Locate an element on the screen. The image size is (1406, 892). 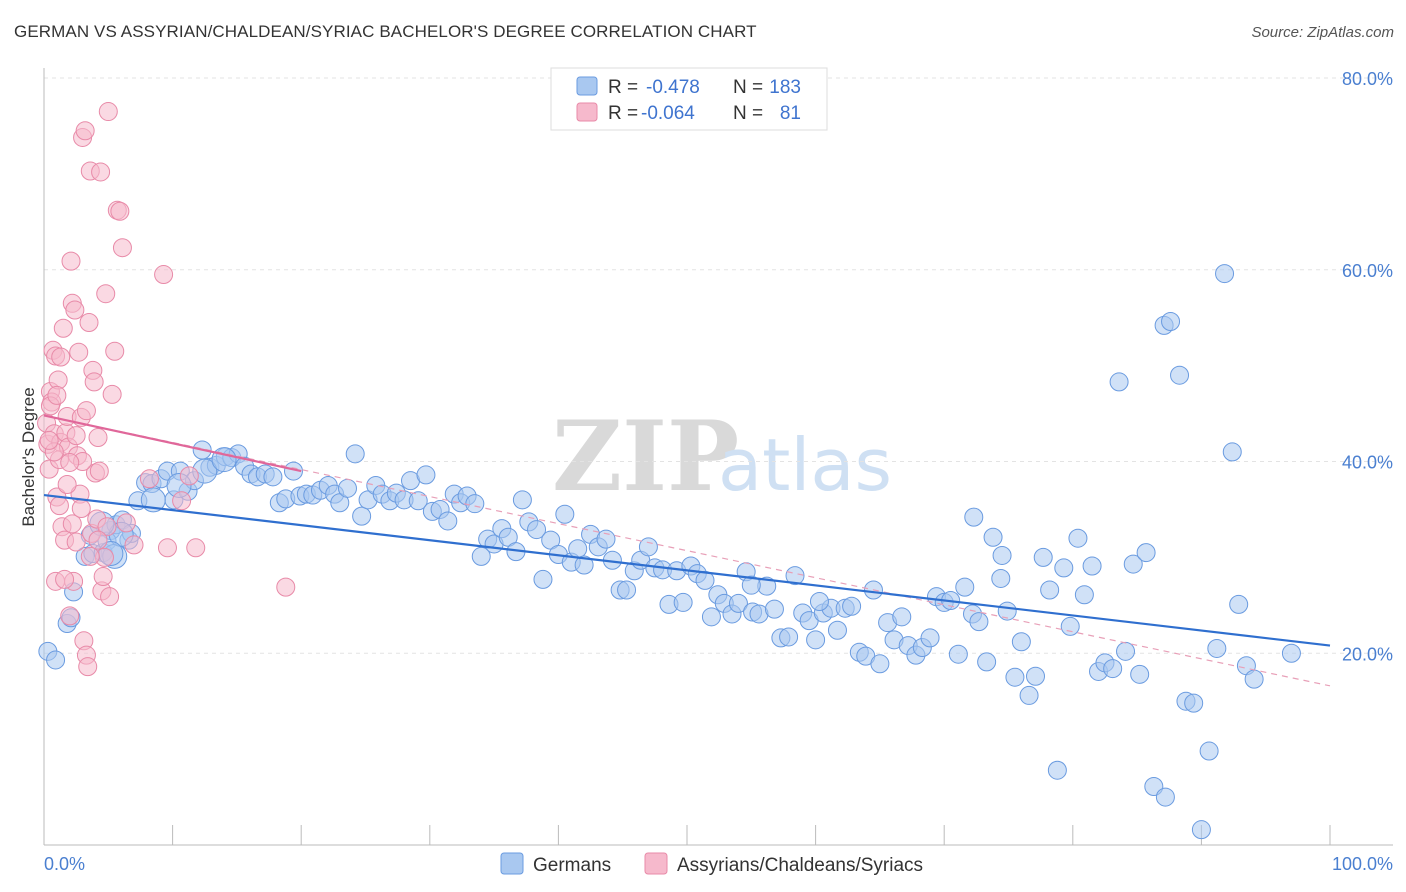
watermark-zip: ZIP is located at coordinates (645, 456).